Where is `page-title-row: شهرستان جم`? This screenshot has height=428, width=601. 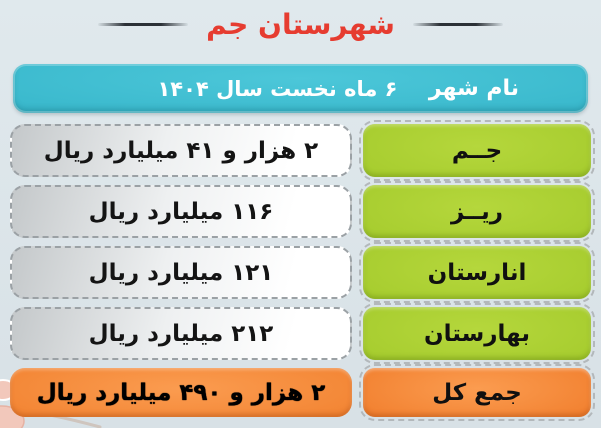
page-title-row: شهرستان جم is located at coordinates (300, 25).